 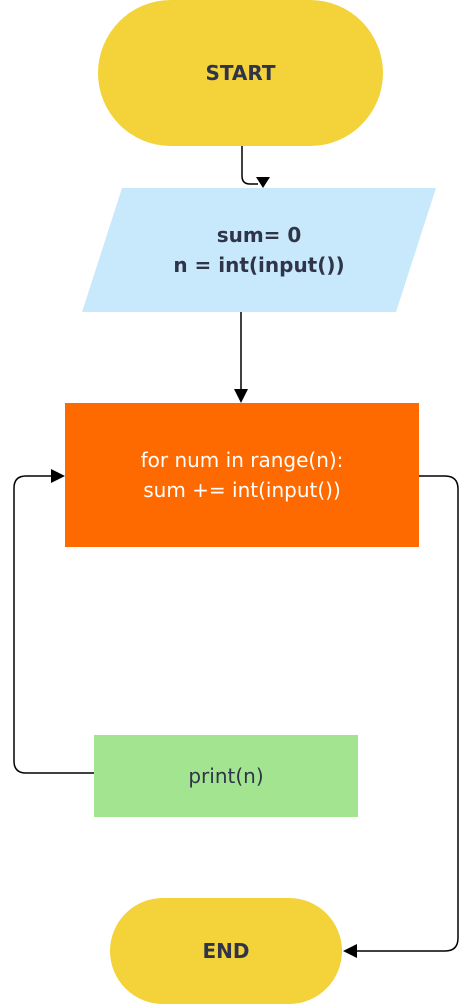 I want to click on arrowhead-start-to-input, so click(x=263, y=182).